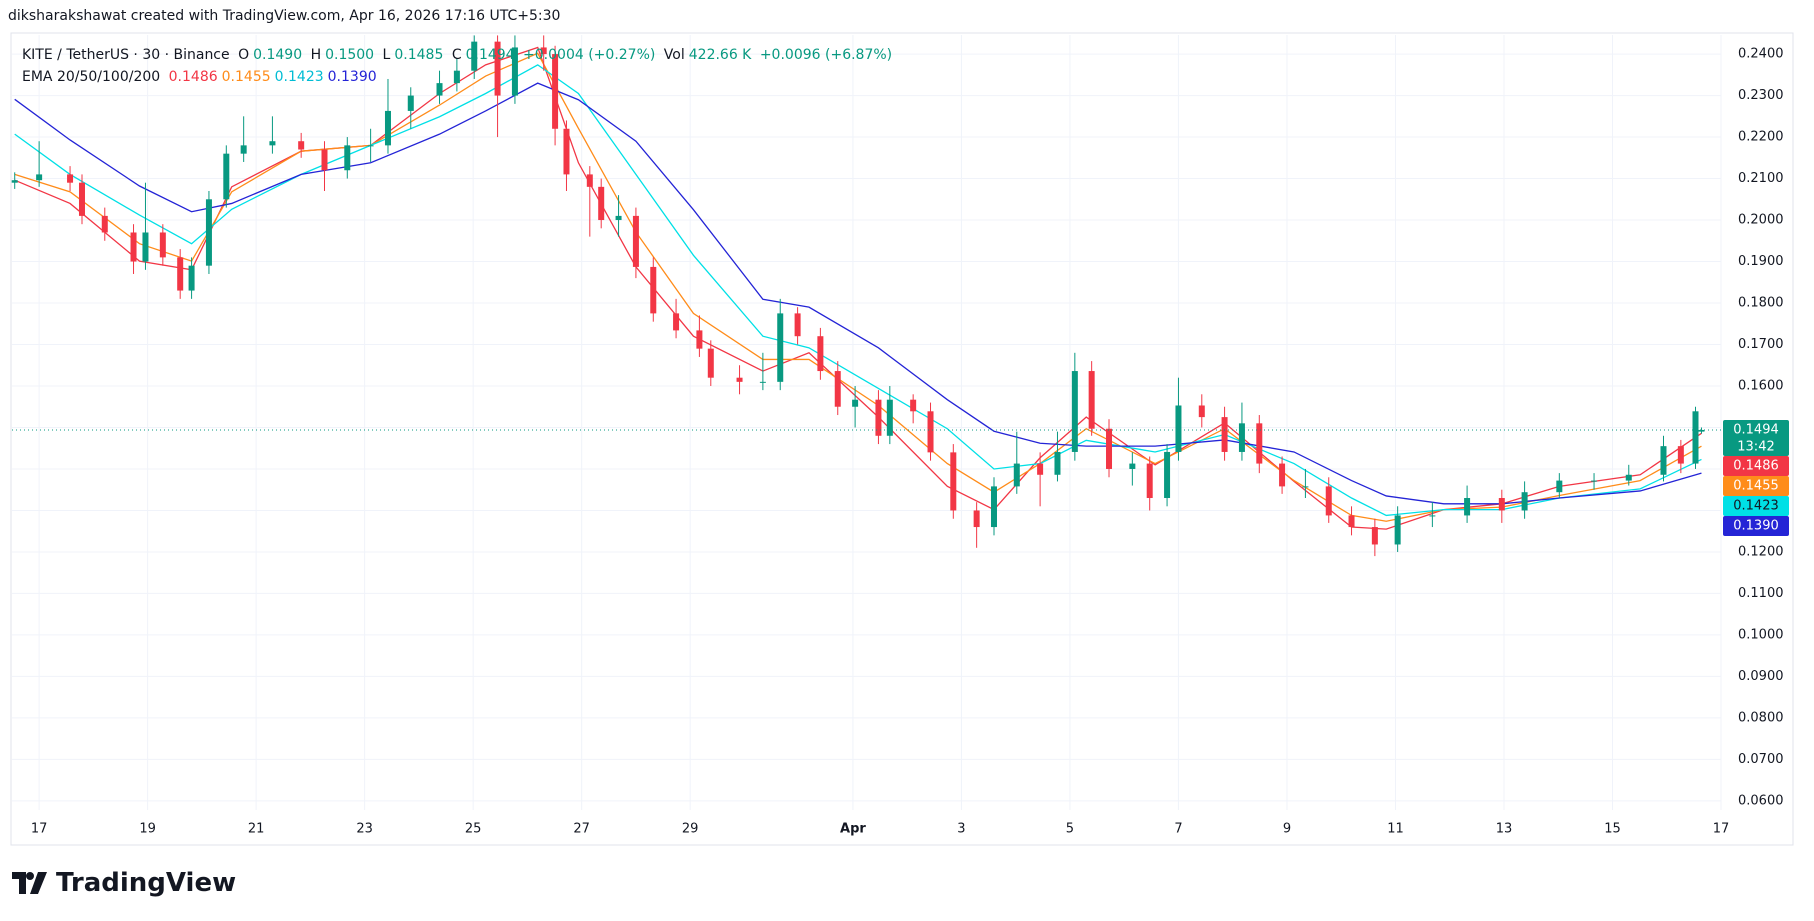 This screenshot has height=921, width=1814. I want to click on x-tick-label: 21, so click(256, 829).